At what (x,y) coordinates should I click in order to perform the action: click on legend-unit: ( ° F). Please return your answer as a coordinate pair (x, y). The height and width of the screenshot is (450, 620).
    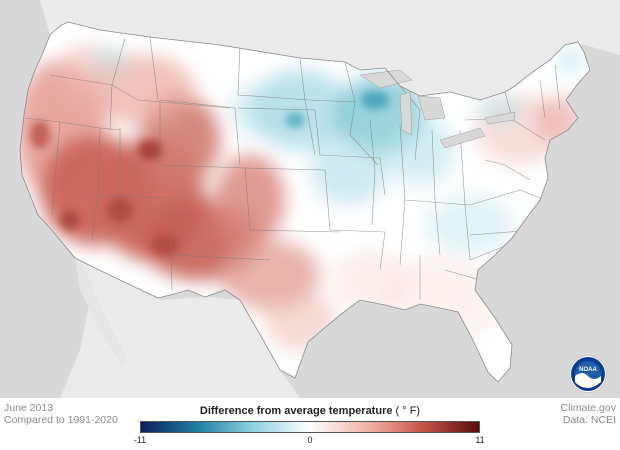
    Looking at the image, I should click on (408, 411).